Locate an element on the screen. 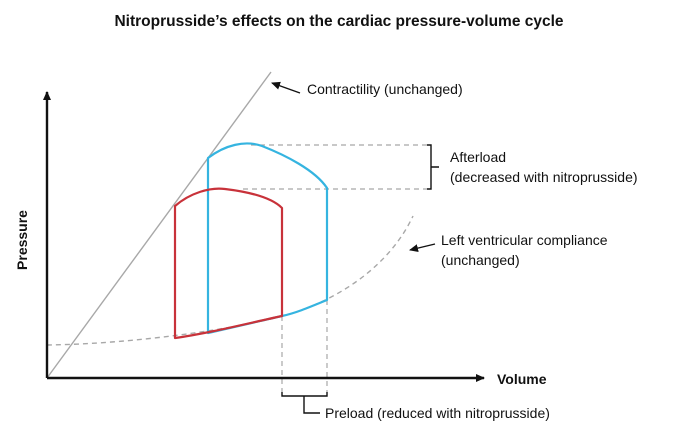 Image resolution: width=678 pixels, height=437 pixels. preload-label: Preload (reduced with nitroprusside) is located at coordinates (437, 413).